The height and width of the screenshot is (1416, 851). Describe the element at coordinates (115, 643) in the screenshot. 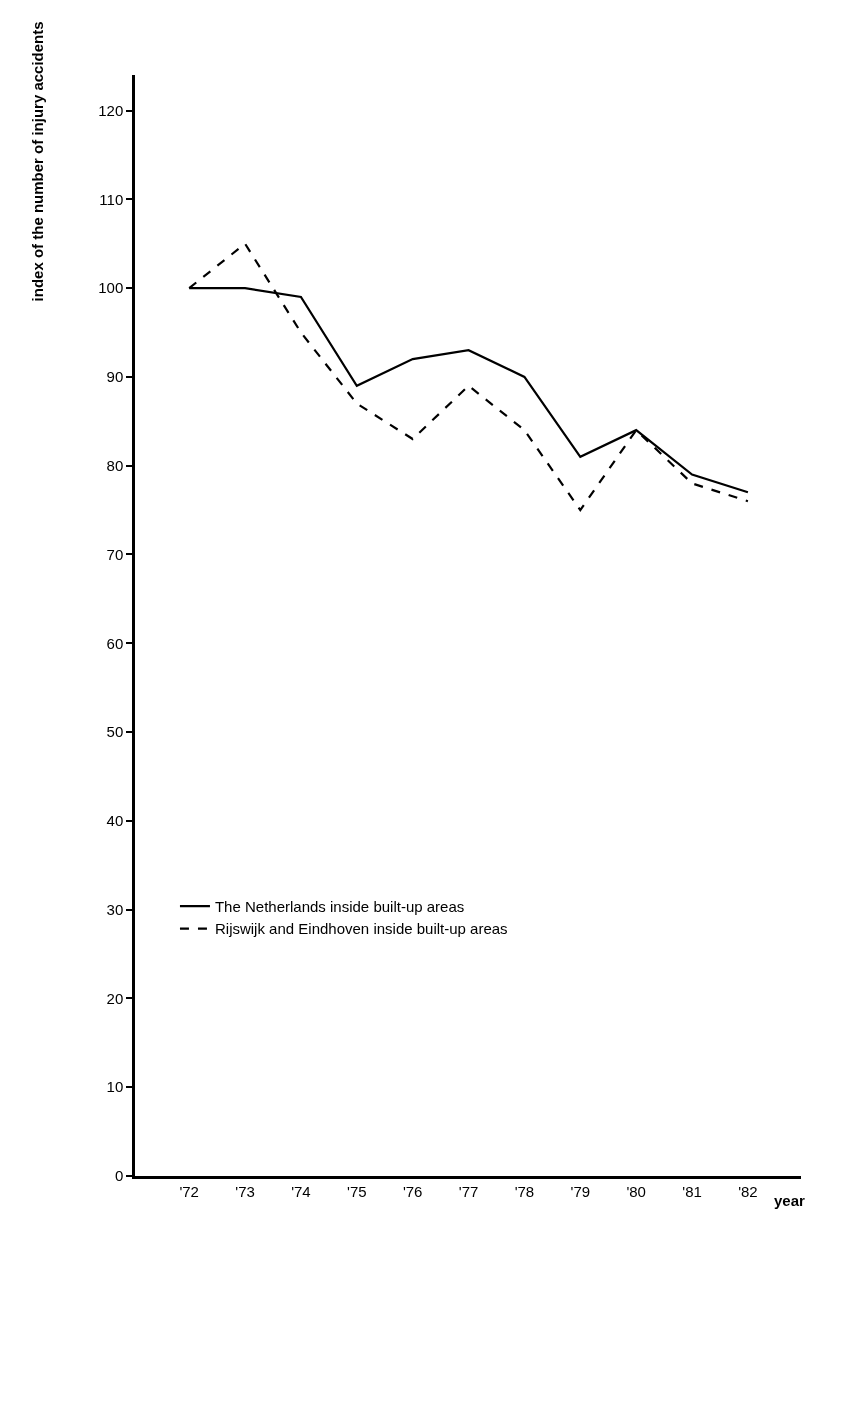

I see `y-tick-label: 60` at that location.